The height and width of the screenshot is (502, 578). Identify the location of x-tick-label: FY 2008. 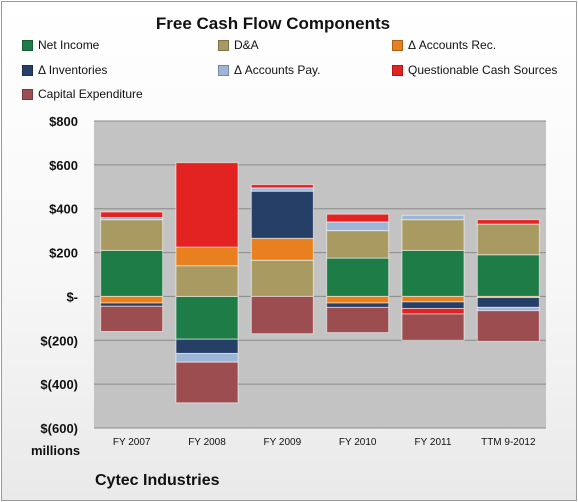
(207, 442).